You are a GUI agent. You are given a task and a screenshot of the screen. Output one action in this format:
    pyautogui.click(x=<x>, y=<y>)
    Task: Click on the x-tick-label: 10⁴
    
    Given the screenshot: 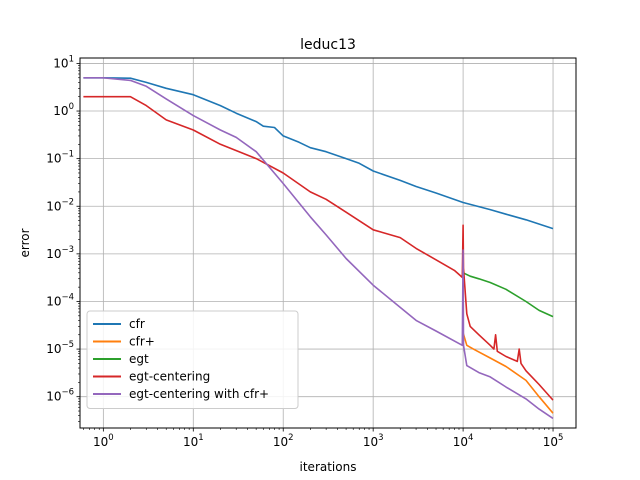 What is the action you would take?
    pyautogui.click(x=463, y=441)
    